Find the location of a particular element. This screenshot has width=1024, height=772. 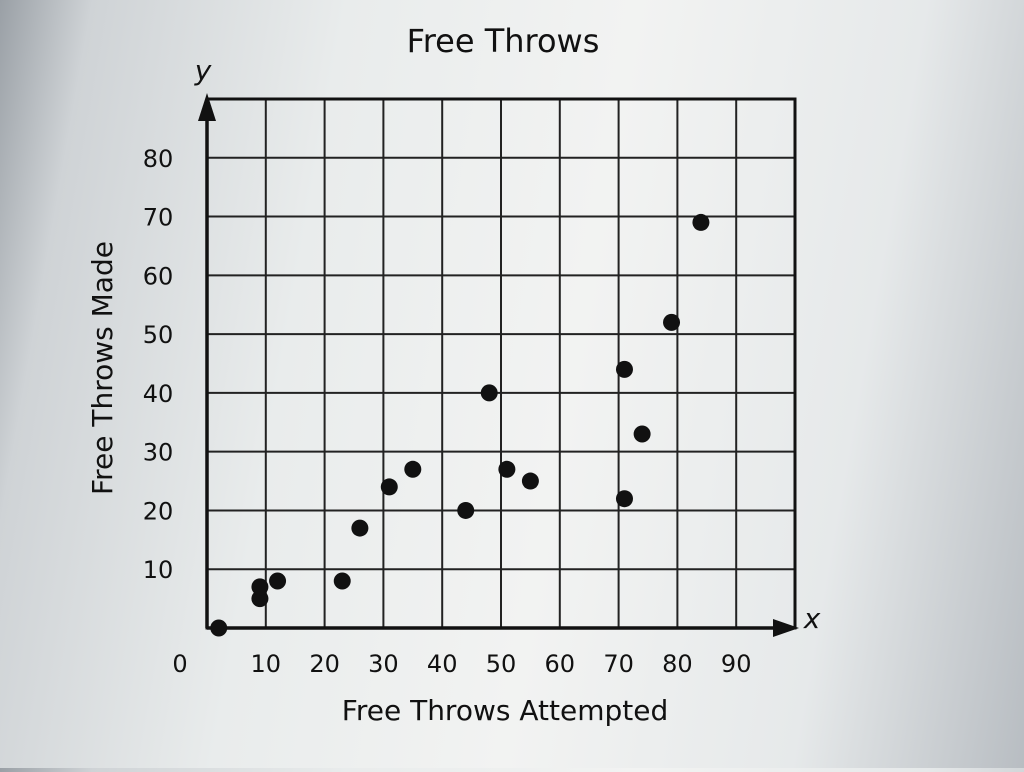

x-tick-label: 10 is located at coordinates (266, 664).